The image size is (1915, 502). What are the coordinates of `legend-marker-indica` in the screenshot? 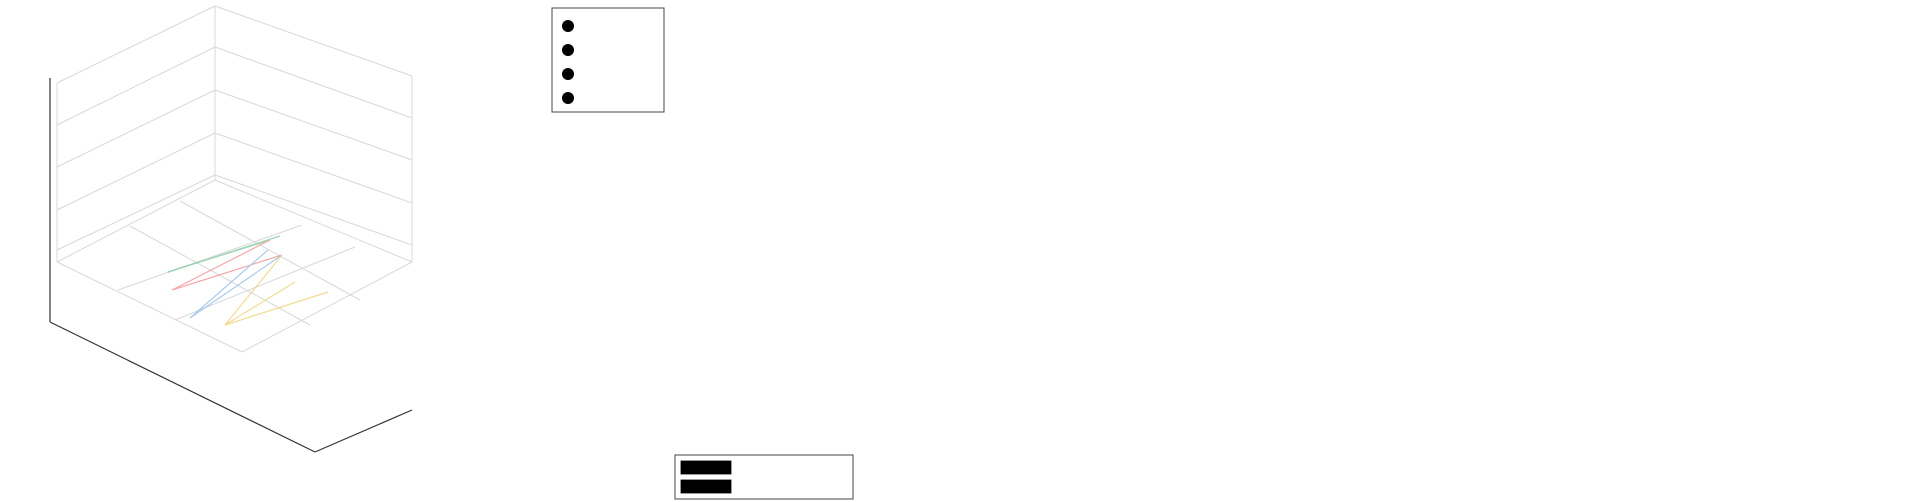 It's located at (568, 50).